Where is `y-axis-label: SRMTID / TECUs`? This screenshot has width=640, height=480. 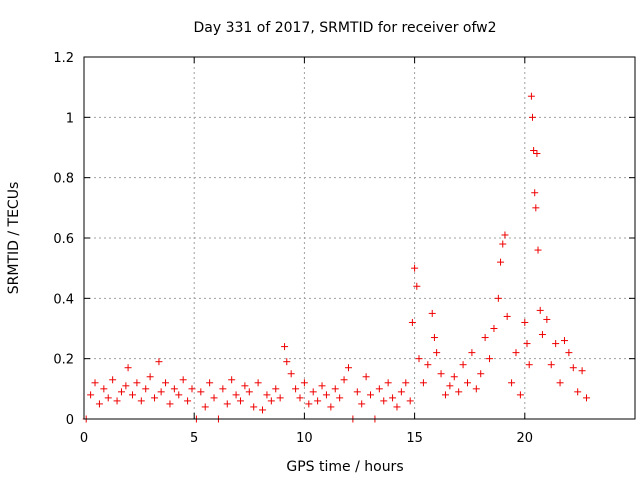 y-axis-label: SRMTID / TECUs is located at coordinates (14, 238).